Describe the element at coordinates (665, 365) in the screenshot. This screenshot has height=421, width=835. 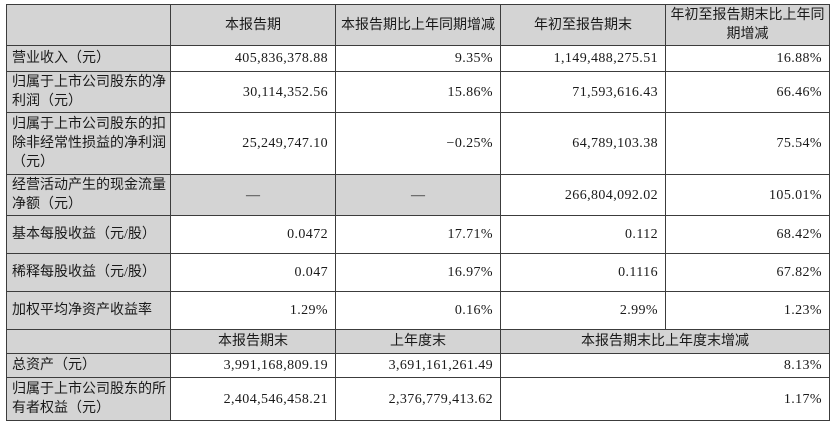
I see `value-cell: 8.13%` at that location.